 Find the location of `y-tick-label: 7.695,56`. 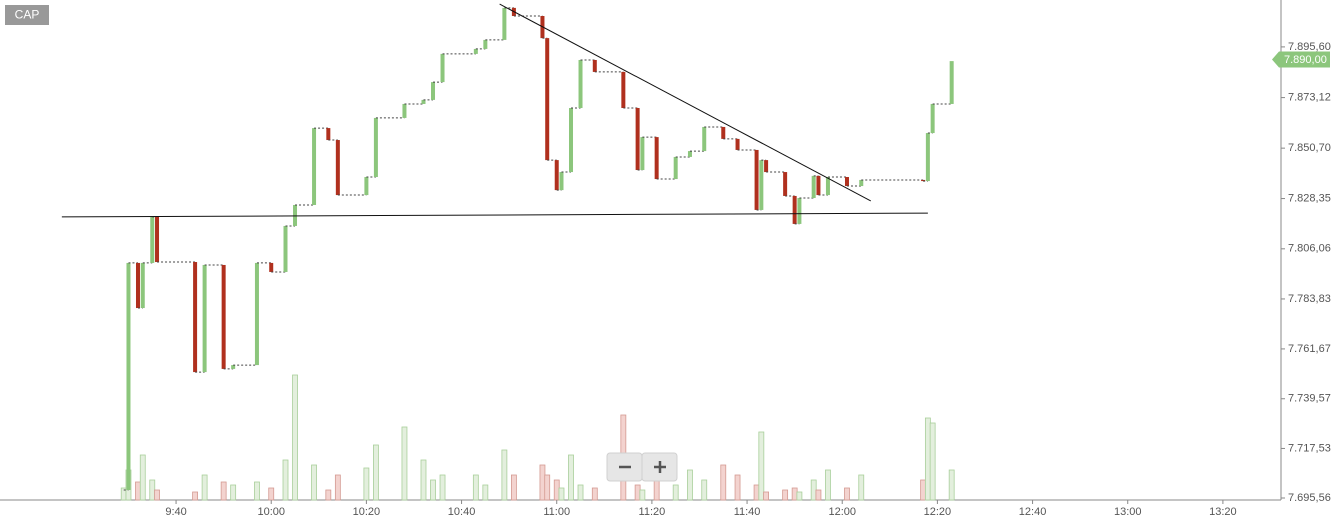

y-tick-label: 7.695,56 is located at coordinates (1309, 498).